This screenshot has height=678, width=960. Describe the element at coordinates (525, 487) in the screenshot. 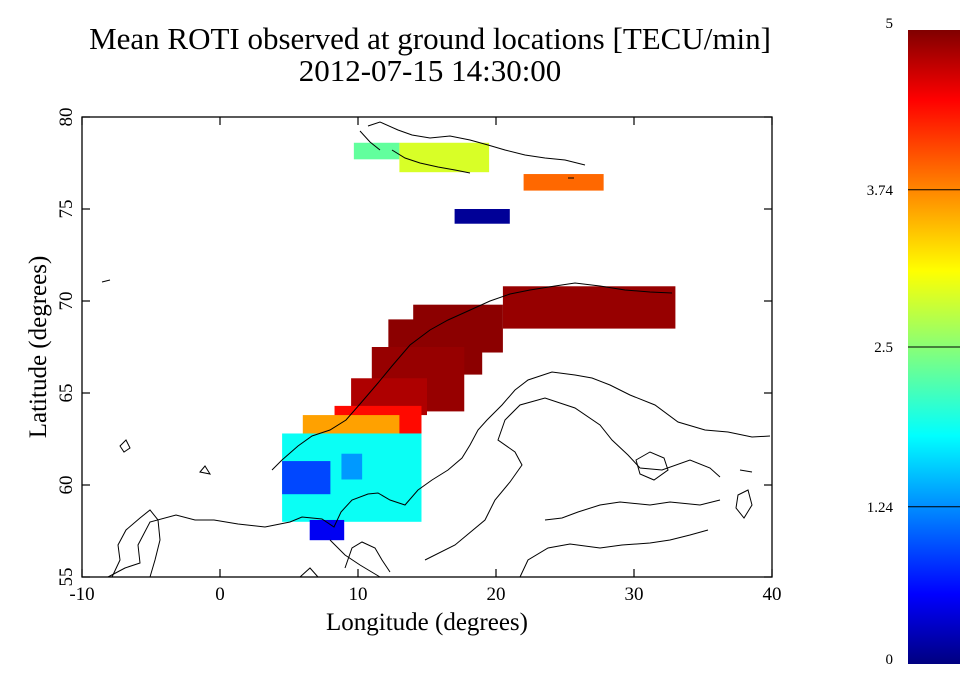

I see `coastline-sweden` at that location.